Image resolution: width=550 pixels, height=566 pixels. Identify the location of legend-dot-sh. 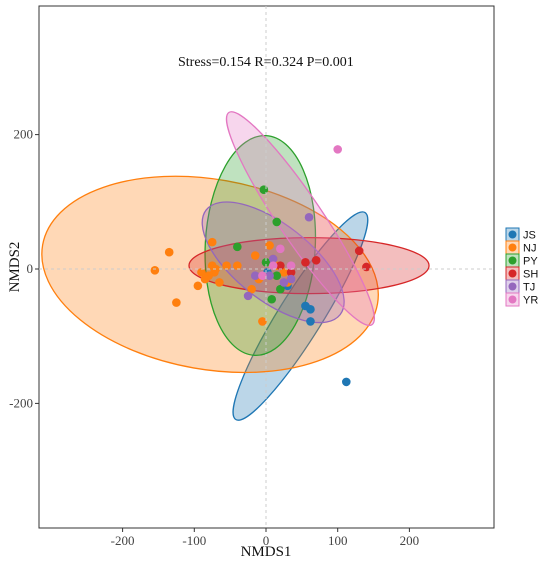
(512, 273).